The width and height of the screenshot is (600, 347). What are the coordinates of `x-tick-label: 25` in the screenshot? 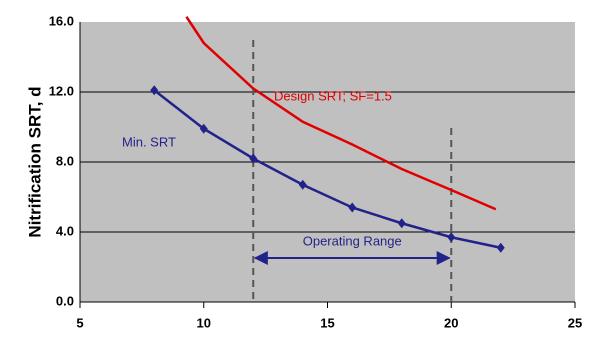 It's located at (575, 322).